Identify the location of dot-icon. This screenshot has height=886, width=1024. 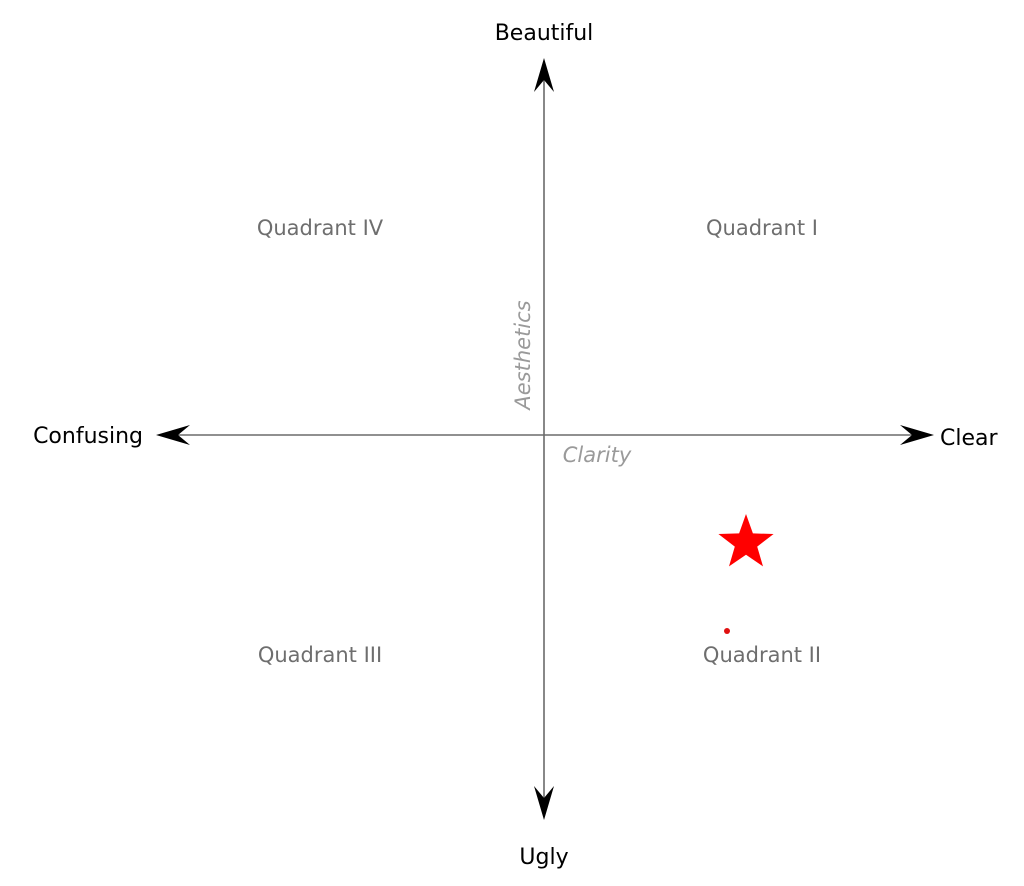
(727, 631).